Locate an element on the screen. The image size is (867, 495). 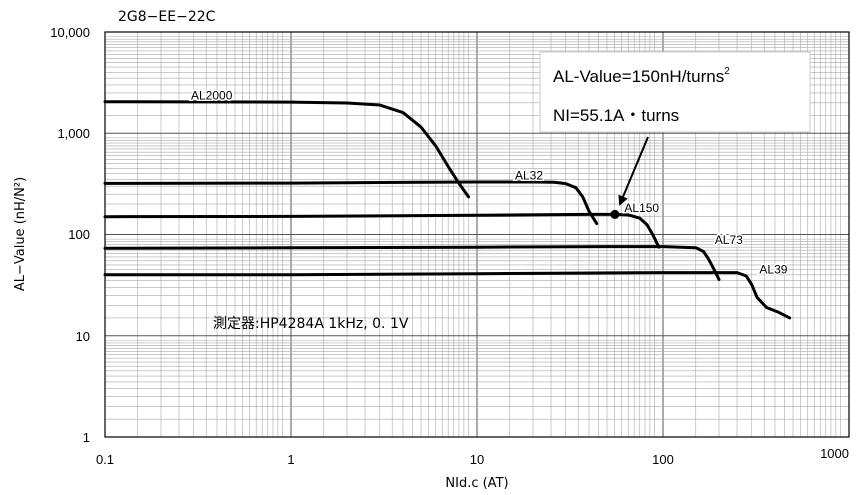
x-tick-label: 1 is located at coordinates (290, 459).